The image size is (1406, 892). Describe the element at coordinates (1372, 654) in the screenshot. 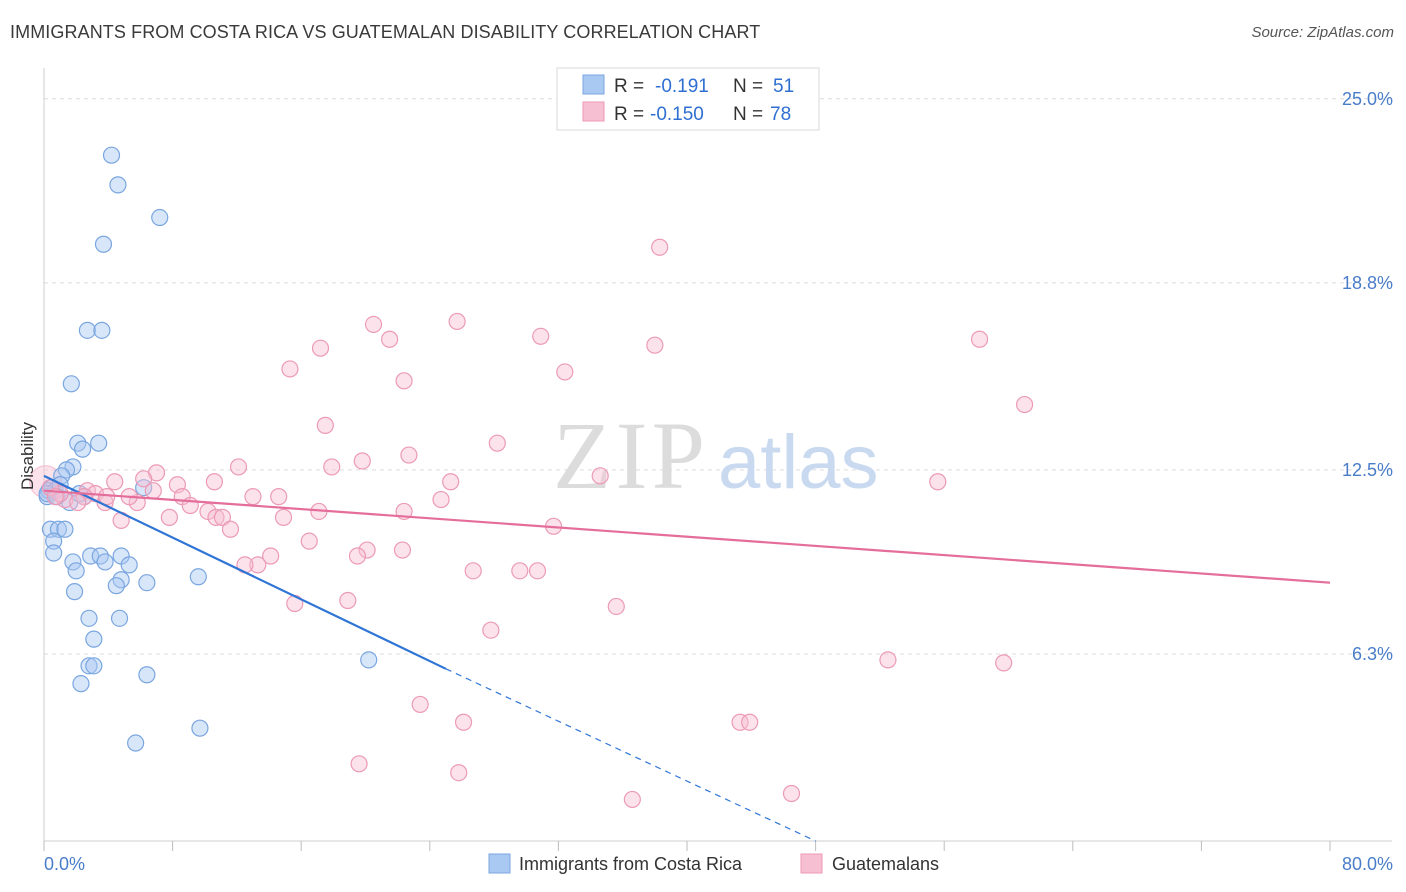

I see `y-tick-label-3: 6.3%` at that location.